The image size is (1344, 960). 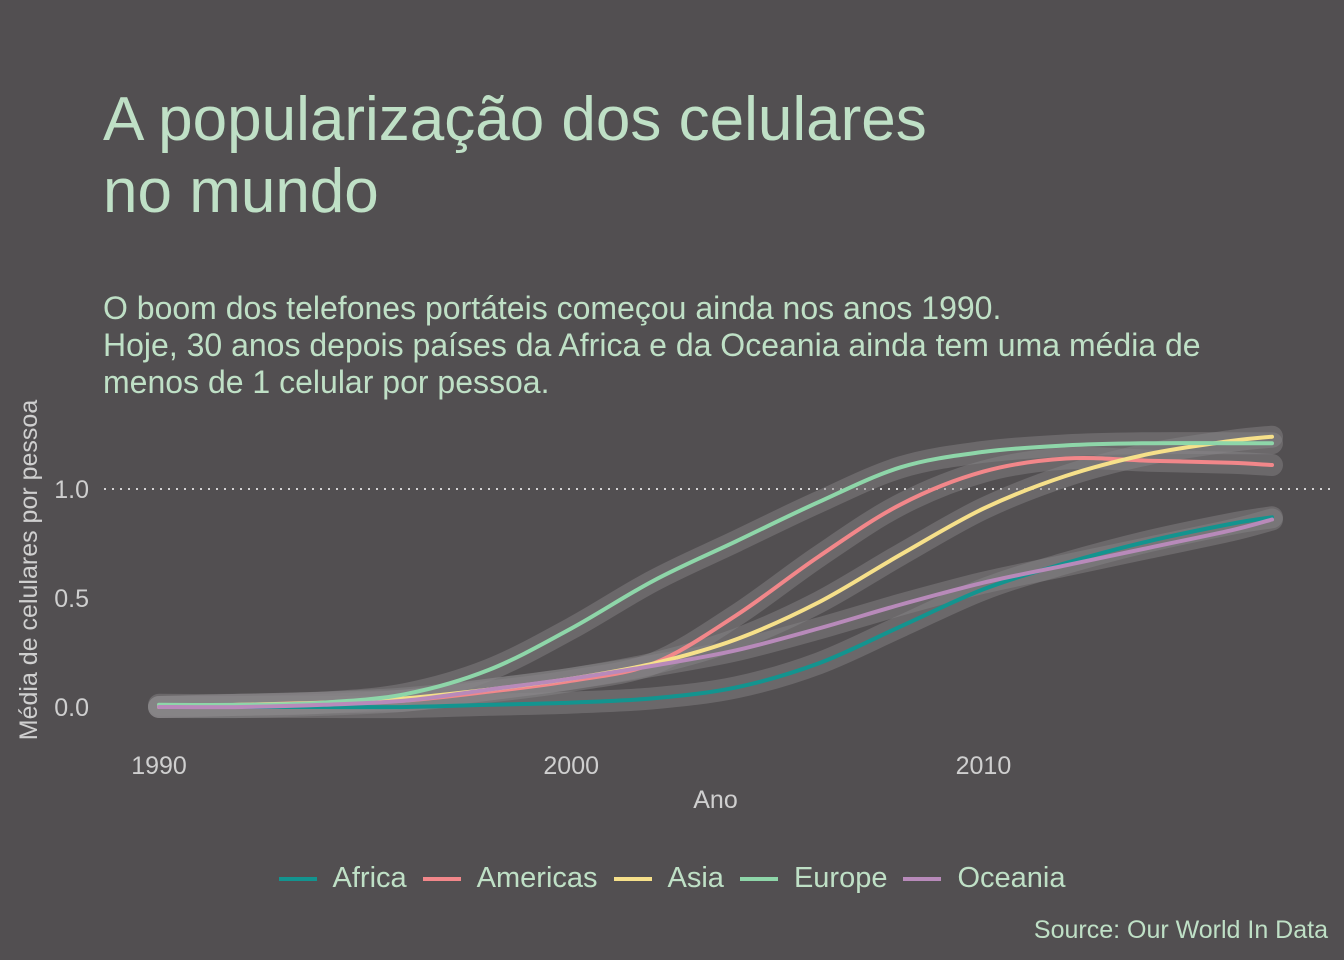 I want to click on legend-label: Asia, so click(x=695, y=878).